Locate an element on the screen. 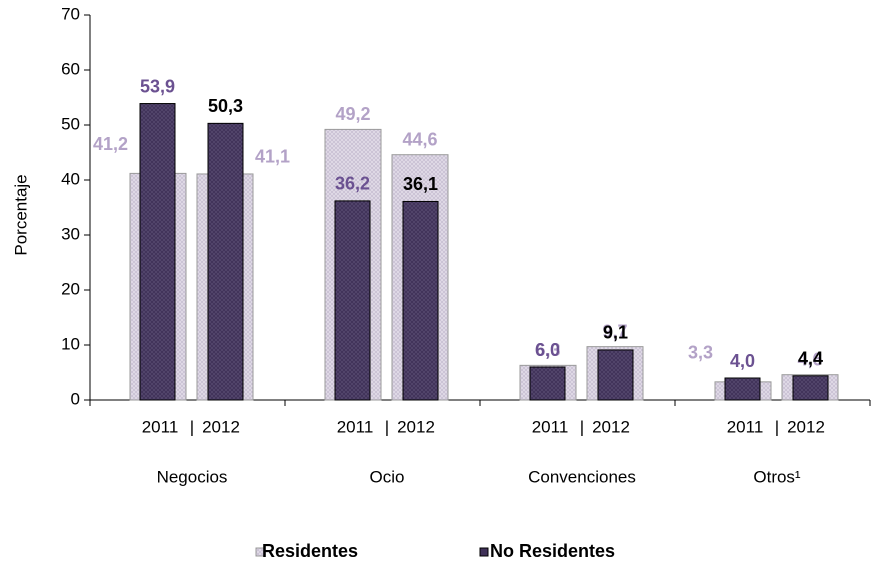 The image size is (891, 568). y-tick-label: 0 is located at coordinates (75, 398).